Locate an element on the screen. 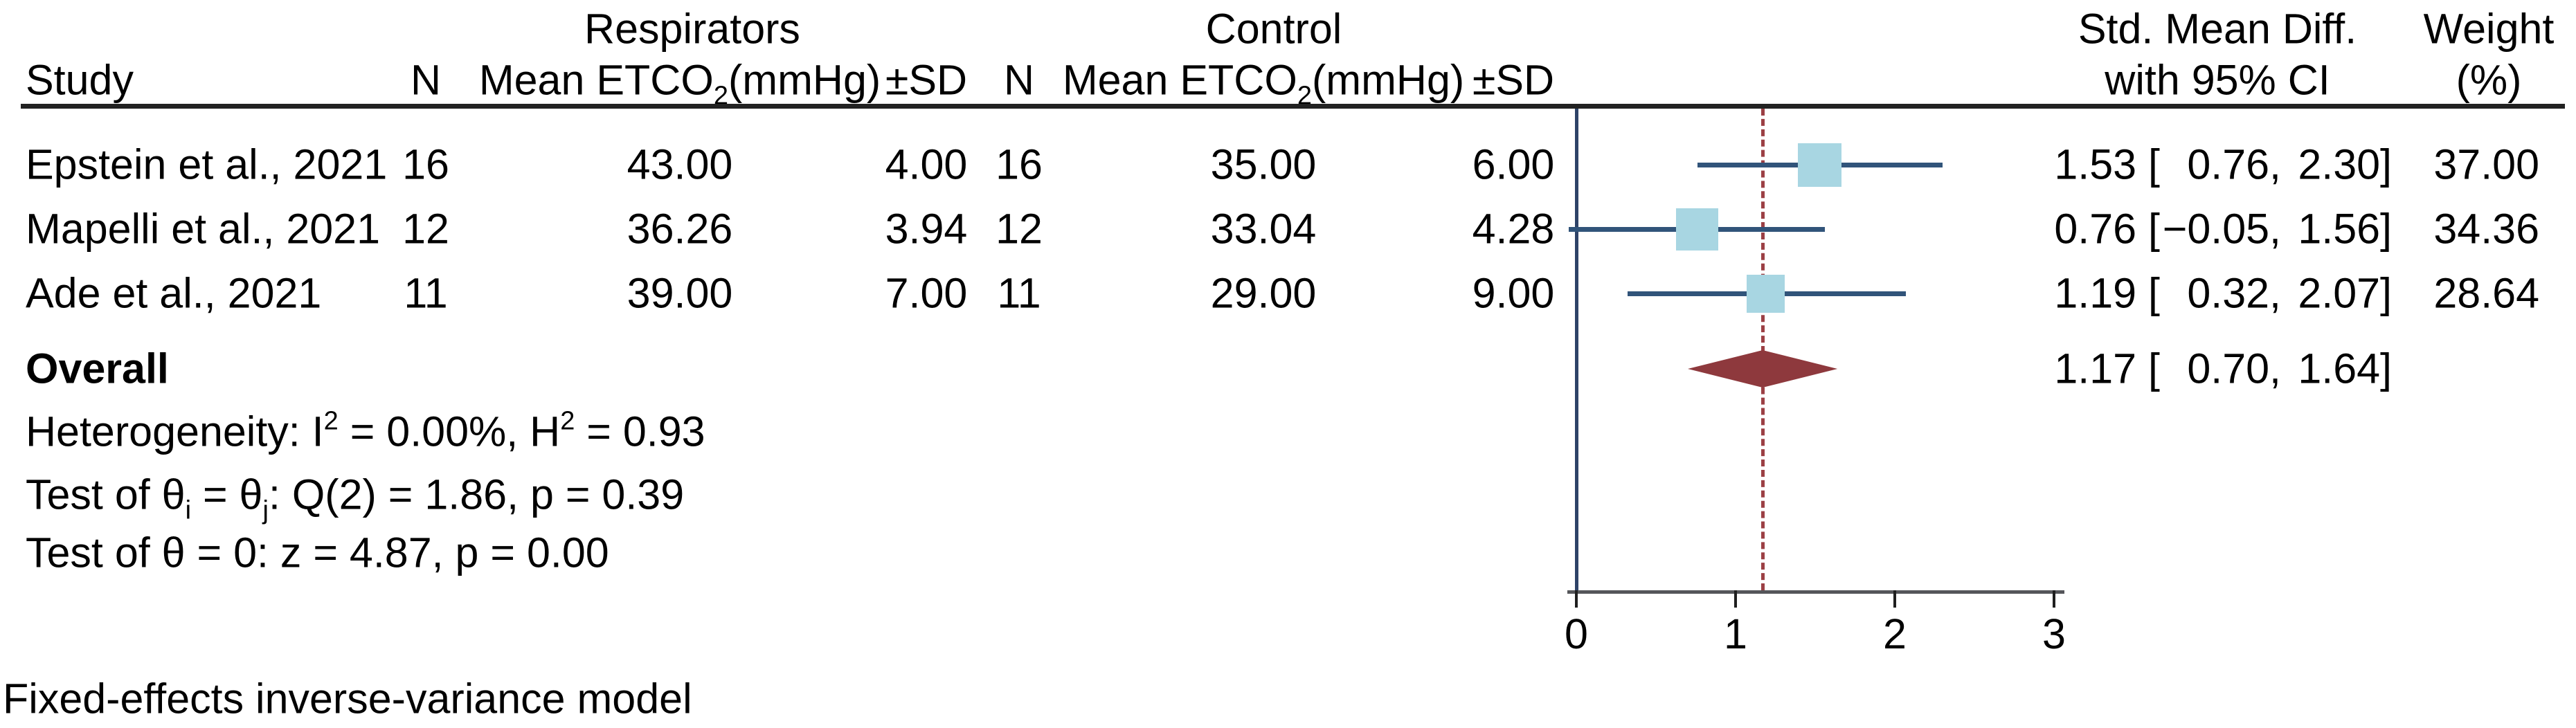  control-mean: 33.04 is located at coordinates (1263, 229).